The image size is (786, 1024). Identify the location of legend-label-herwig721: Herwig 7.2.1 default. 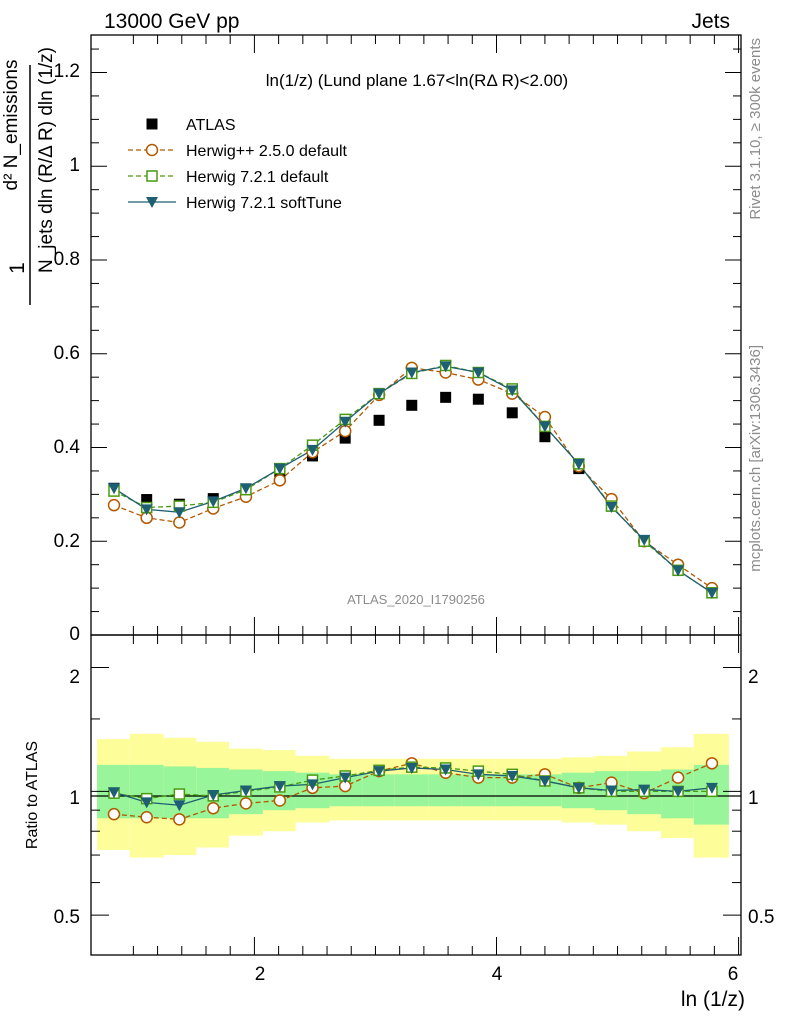
(257, 177).